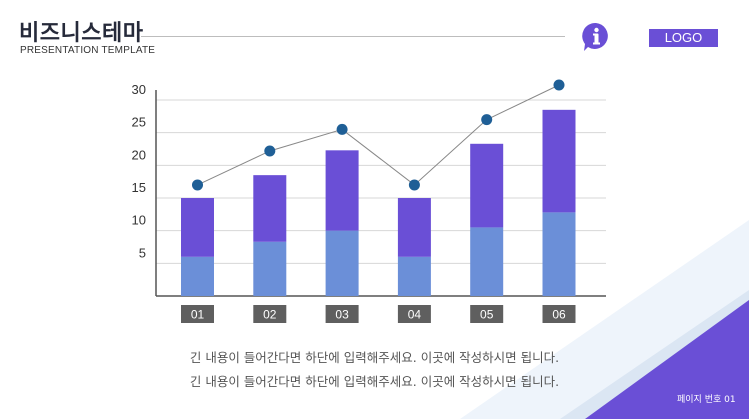 The width and height of the screenshot is (749, 419). I want to click on description-line-2: 긴 내용이 들어간다면 하단에 입력해주세요. 이곳에 작성하시면 됩니다., so click(374, 381).